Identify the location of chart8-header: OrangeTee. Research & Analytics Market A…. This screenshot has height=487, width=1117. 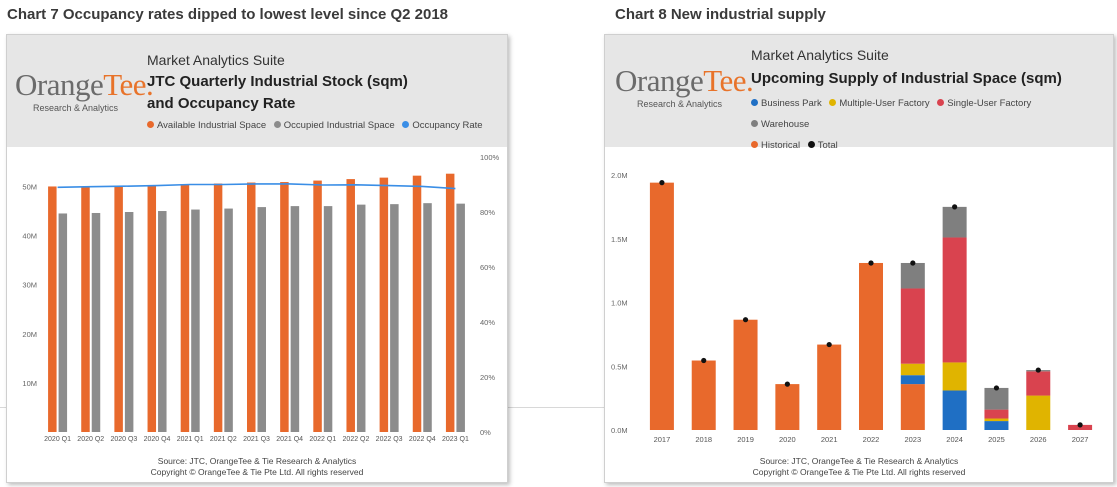
(859, 93).